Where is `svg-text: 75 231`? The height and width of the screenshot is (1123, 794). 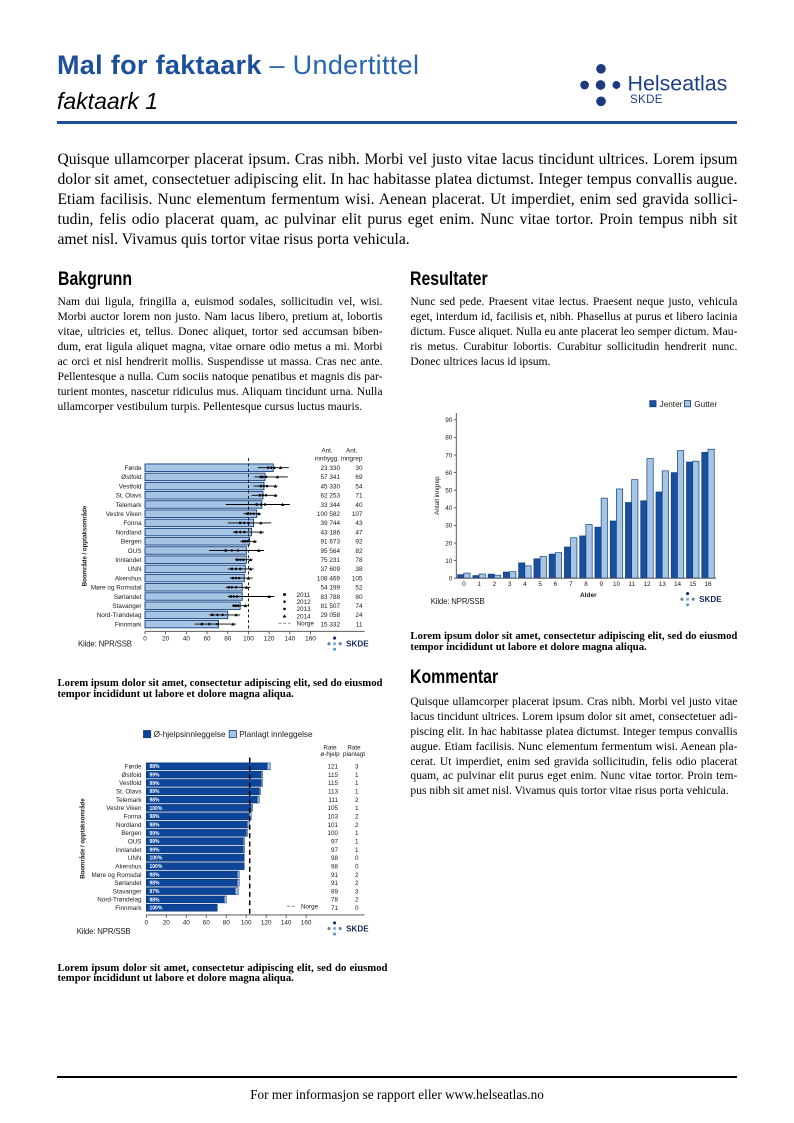
svg-text: 75 231 is located at coordinates (330, 560).